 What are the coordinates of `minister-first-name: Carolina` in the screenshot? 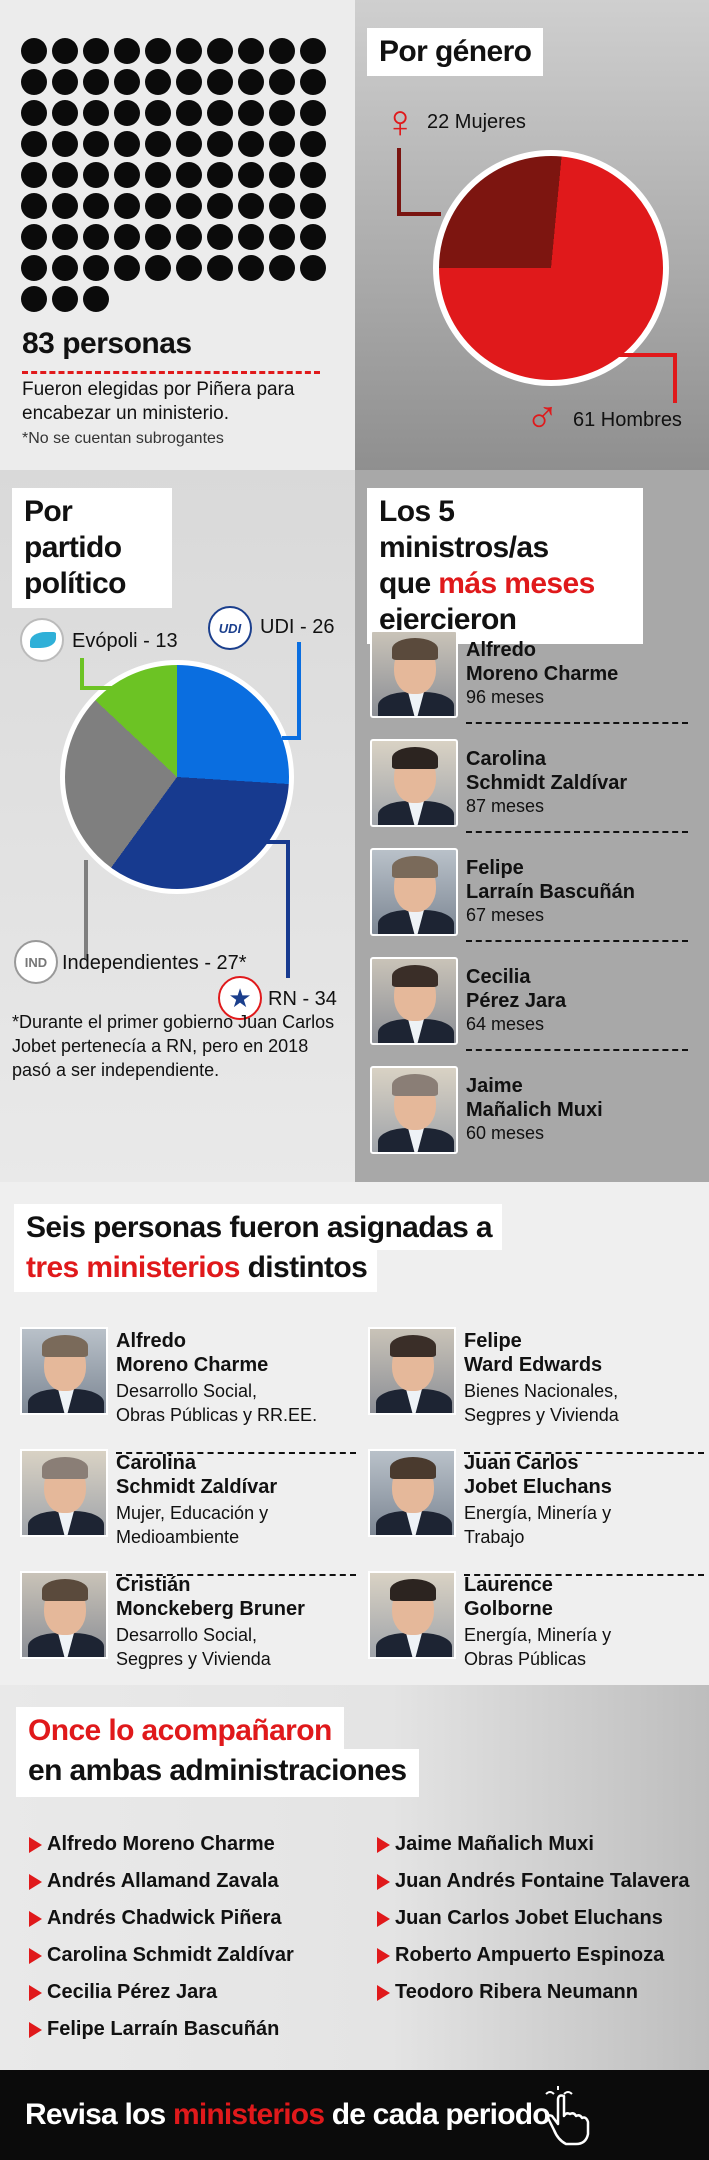 It's located at (506, 759).